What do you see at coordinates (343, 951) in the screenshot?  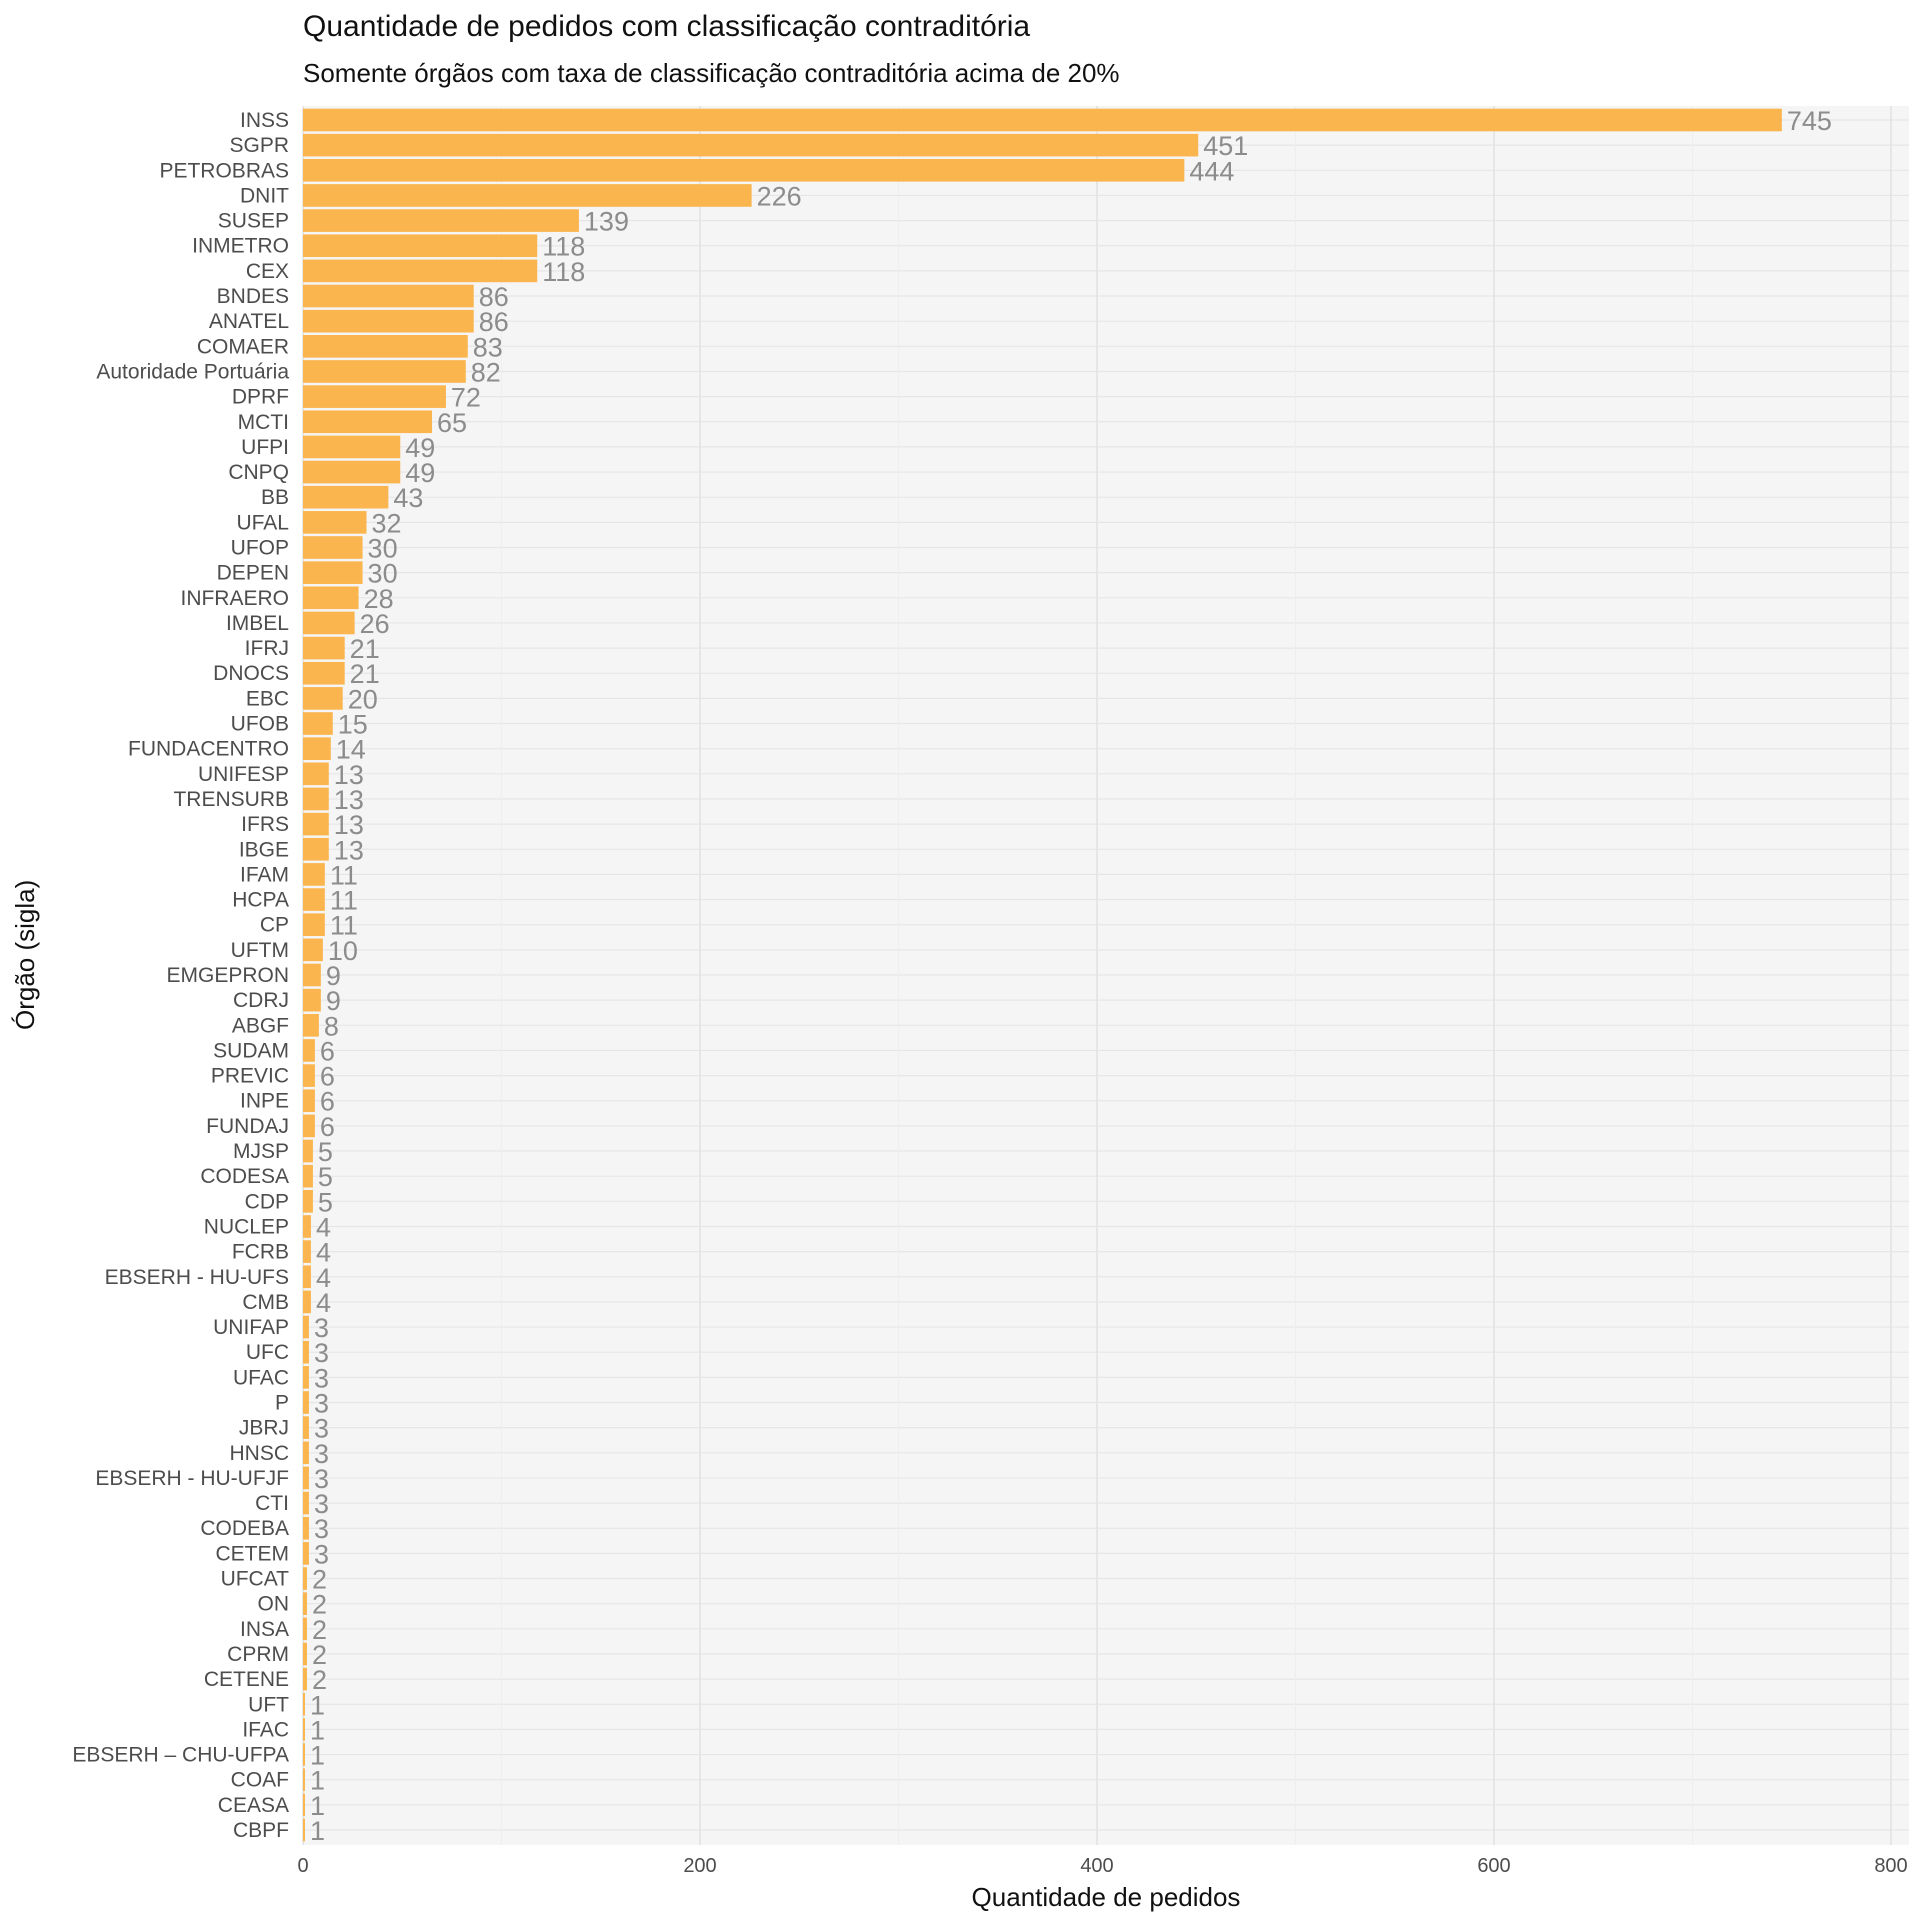 I see `value-label: 10` at bounding box center [343, 951].